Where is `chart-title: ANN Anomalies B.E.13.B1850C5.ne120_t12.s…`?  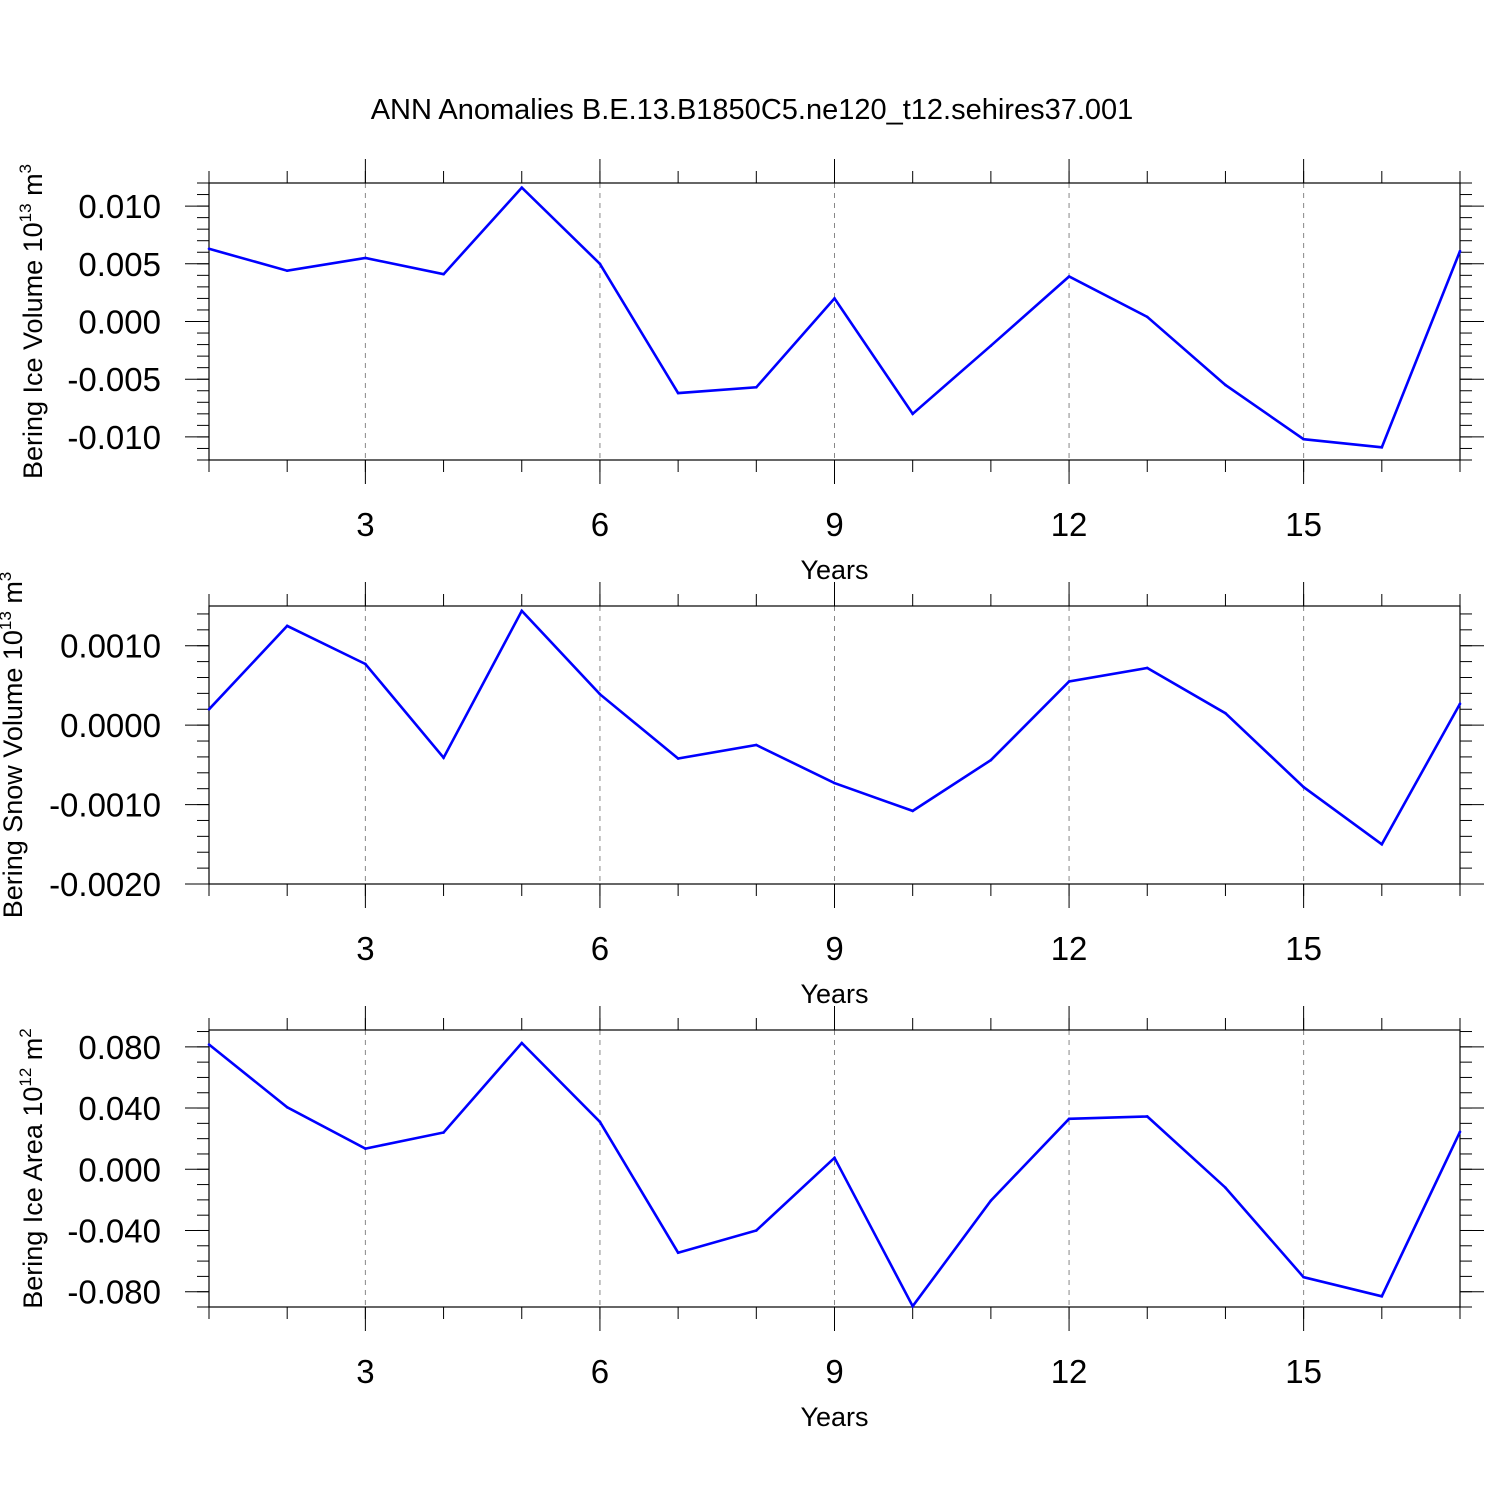
chart-title: ANN Anomalies B.E.13.B1850C5.ne120_t12.s… is located at coordinates (752, 110).